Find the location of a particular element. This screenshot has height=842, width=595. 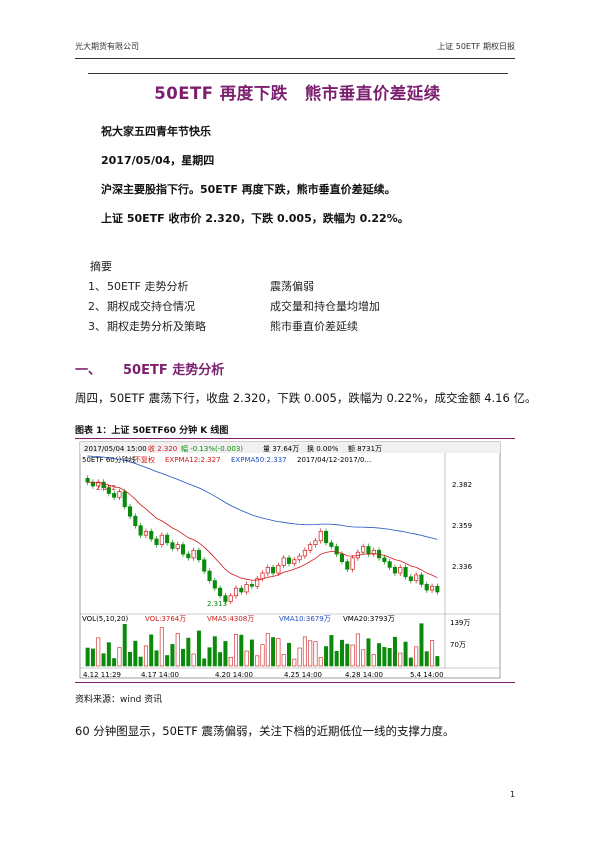

vma20-label: VMA20:3793万 is located at coordinates (369, 619).